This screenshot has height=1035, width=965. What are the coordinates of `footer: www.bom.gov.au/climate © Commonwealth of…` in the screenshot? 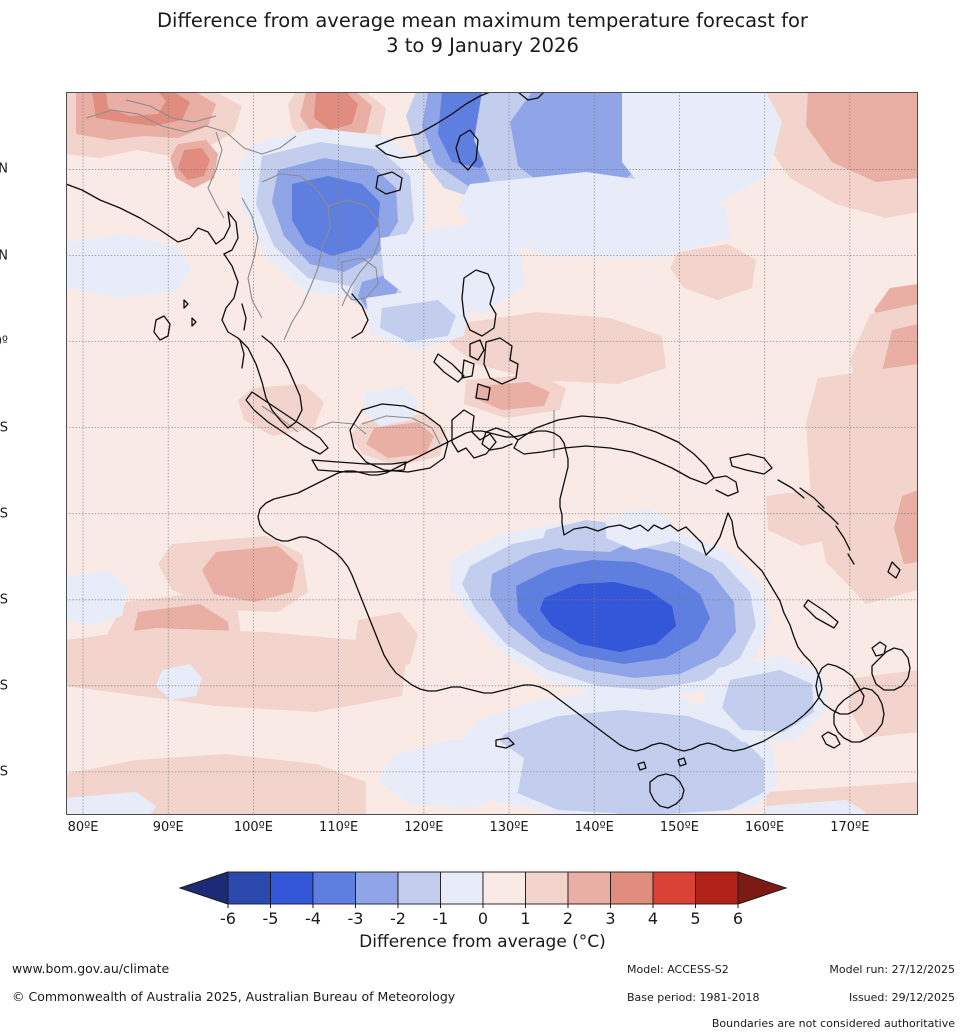 It's located at (482, 995).